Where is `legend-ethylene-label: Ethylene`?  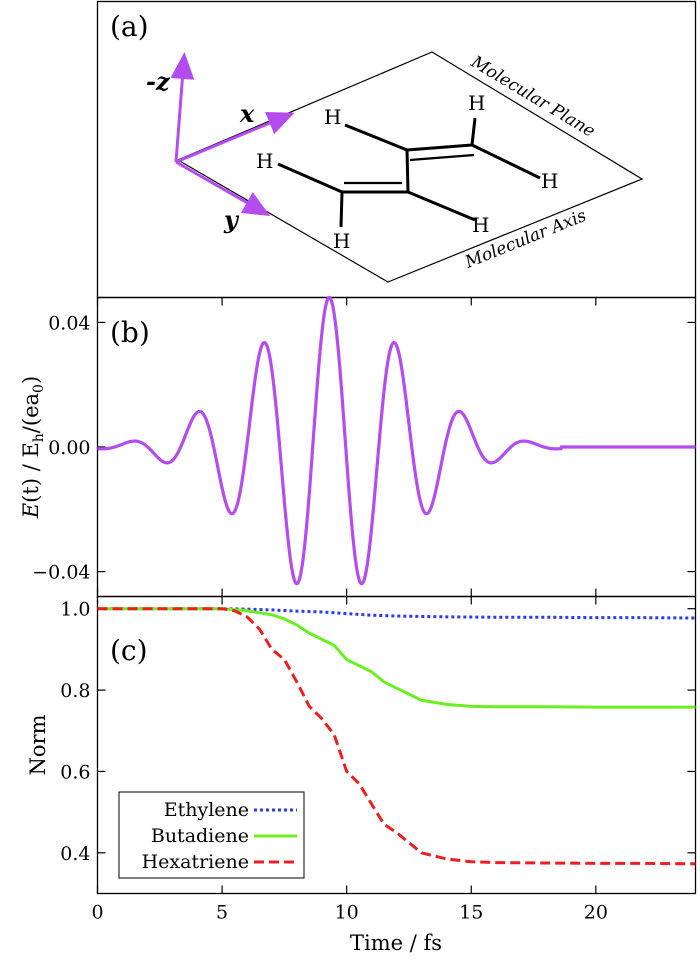 legend-ethylene-label: Ethylene is located at coordinates (206, 810).